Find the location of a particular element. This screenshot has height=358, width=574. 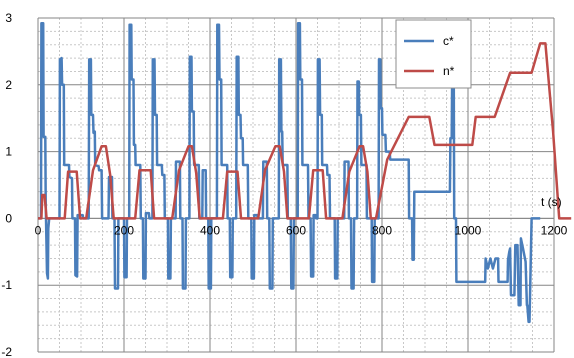

y-tick-label: 3 is located at coordinates (8, 18).